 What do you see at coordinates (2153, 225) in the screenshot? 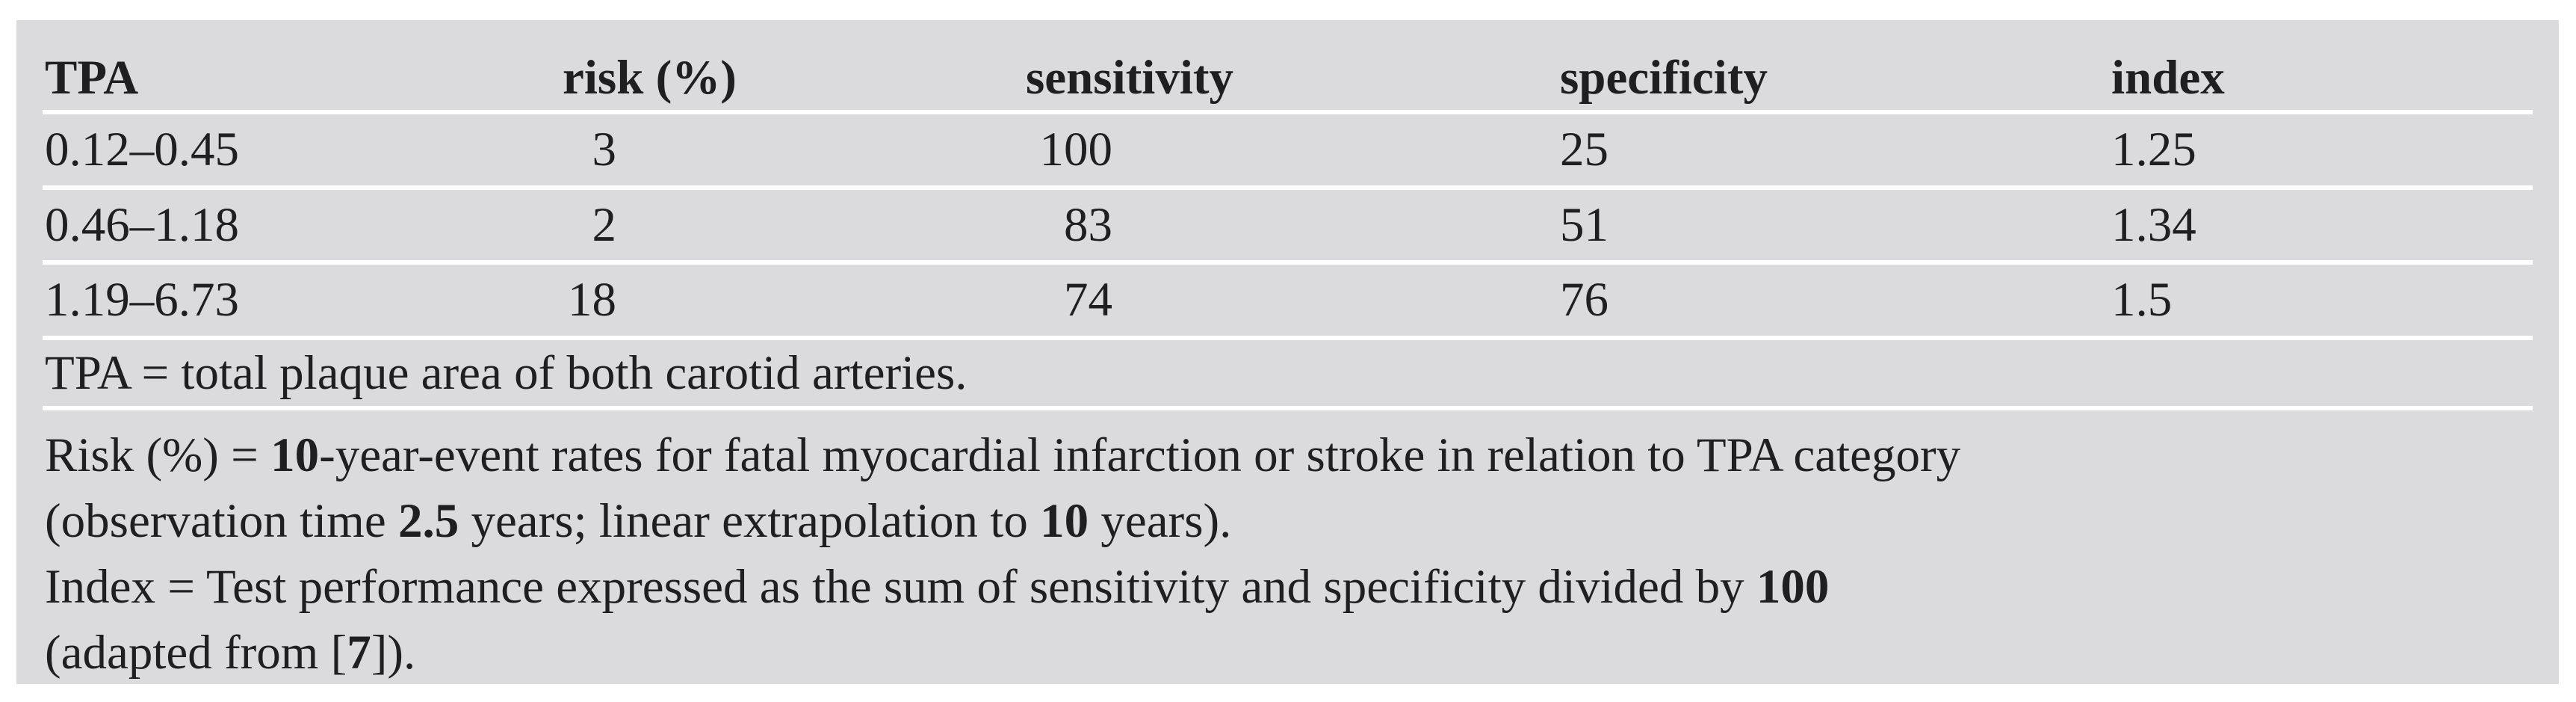
I see `cell-index: 1.34` at bounding box center [2153, 225].